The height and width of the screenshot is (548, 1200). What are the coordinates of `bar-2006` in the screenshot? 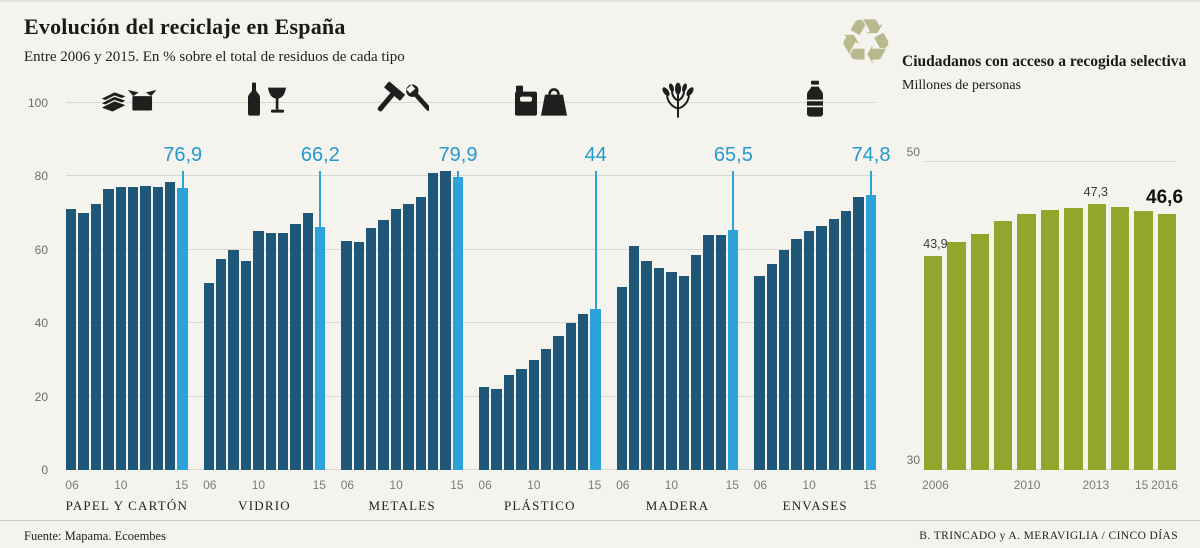 It's located at (933, 362).